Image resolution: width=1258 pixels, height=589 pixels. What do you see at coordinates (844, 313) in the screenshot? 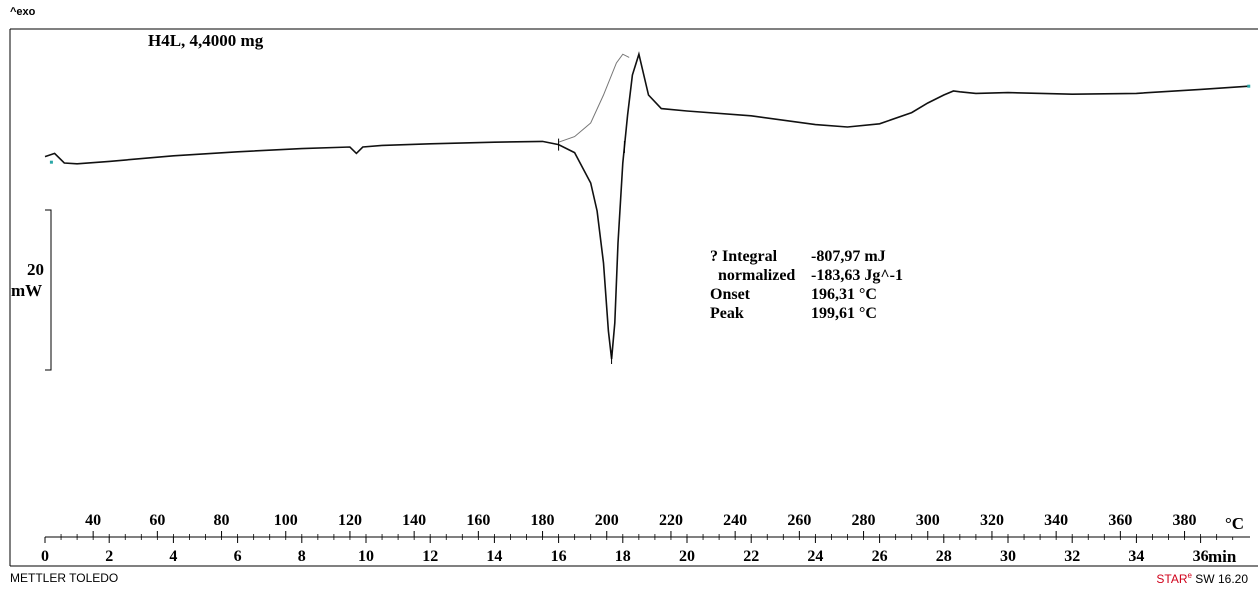
I see `result-value-peak: 199,61 °C` at bounding box center [844, 313].